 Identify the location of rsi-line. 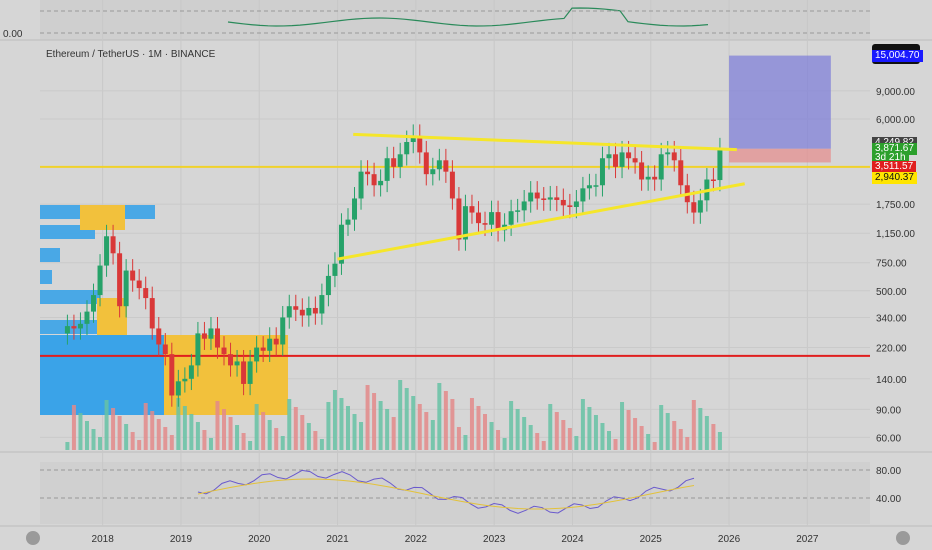
(446, 491).